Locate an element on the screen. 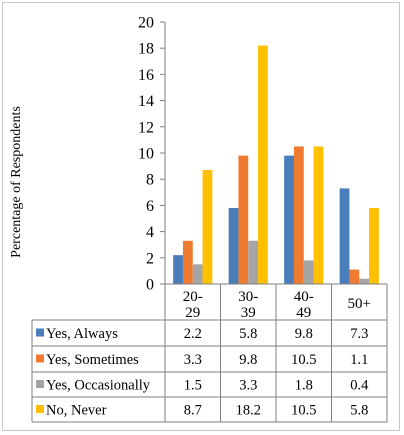 Image resolution: width=404 pixels, height=435 pixels. legend-label: Yes, Always is located at coordinates (82, 334).